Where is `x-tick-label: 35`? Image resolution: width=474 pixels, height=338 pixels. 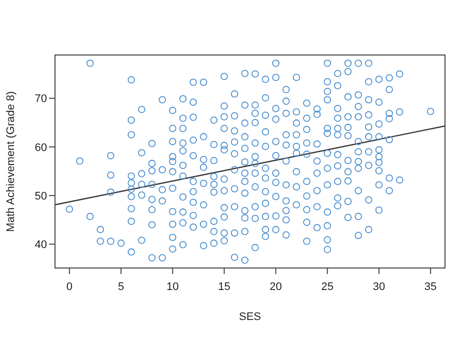
x-tick-label: 35 is located at coordinates (430, 286).